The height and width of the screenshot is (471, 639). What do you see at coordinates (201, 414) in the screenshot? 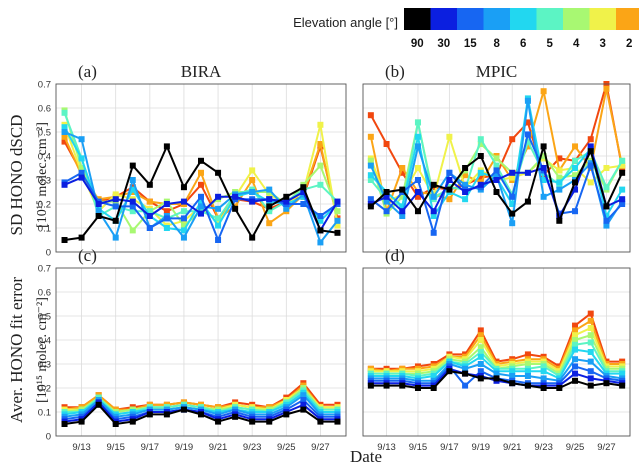
I see `series-90-deg` at bounding box center [201, 414].